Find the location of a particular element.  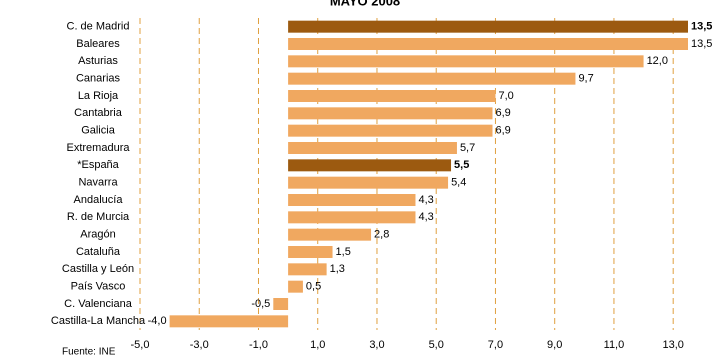

y-tick-label: Baleares is located at coordinates (98, 44).